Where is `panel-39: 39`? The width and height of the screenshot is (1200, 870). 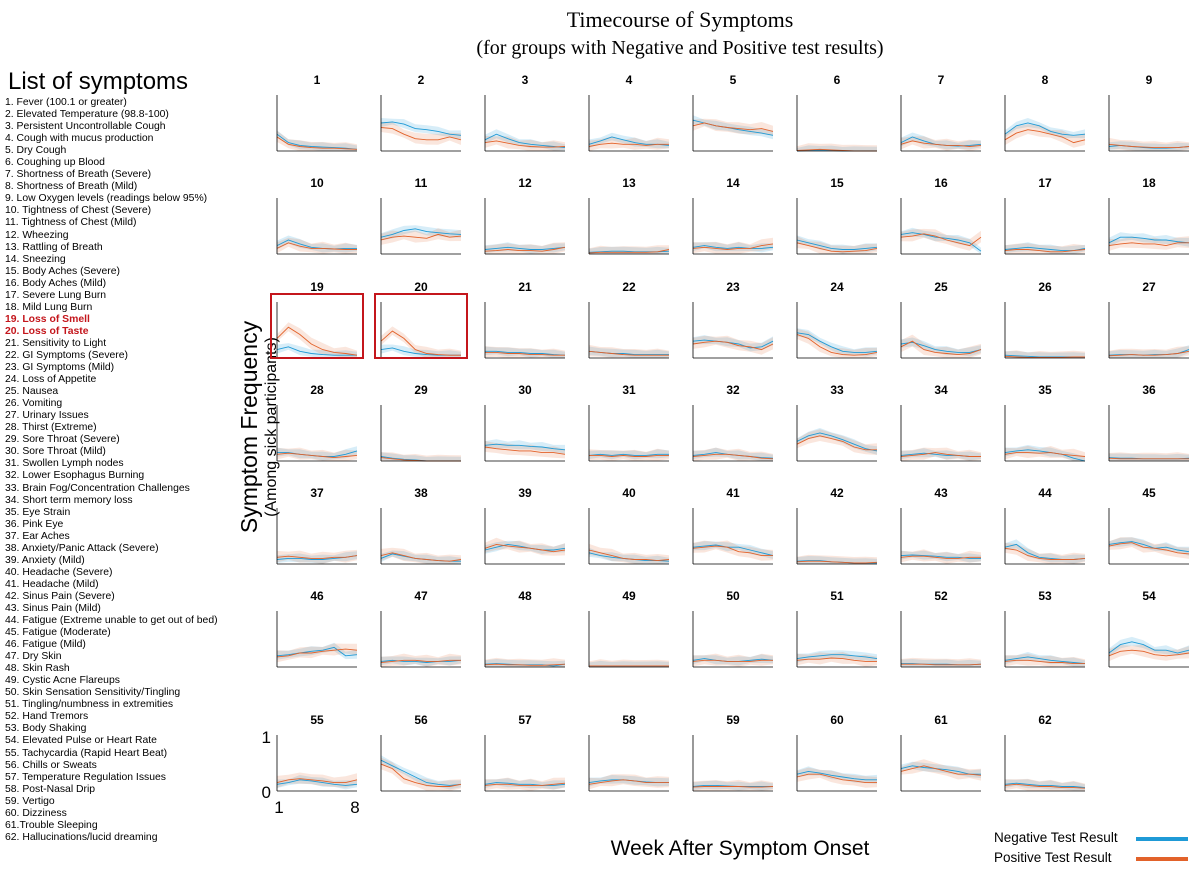
panel-39: 39 is located at coordinates (525, 525).